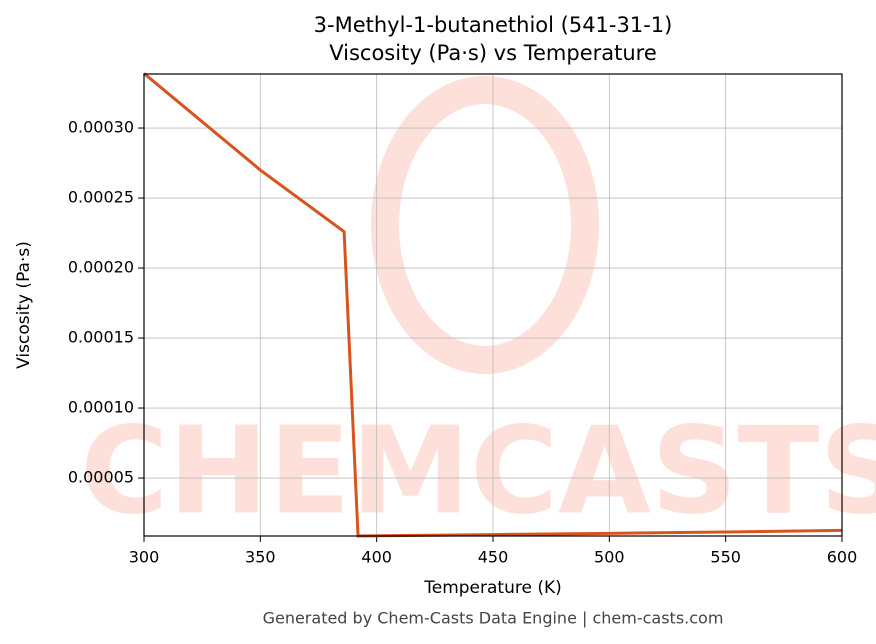 This screenshot has height=644, width=876. Describe the element at coordinates (842, 557) in the screenshot. I see `x-tick-label: 600` at that location.